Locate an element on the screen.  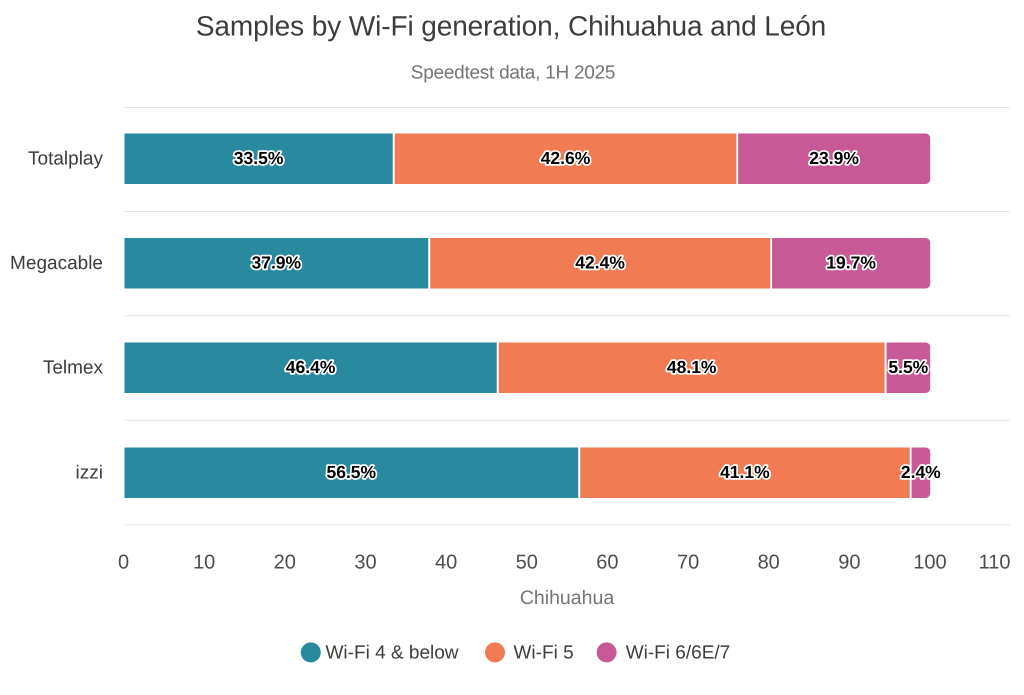
svg-text: 42.4% is located at coordinates (600, 263).